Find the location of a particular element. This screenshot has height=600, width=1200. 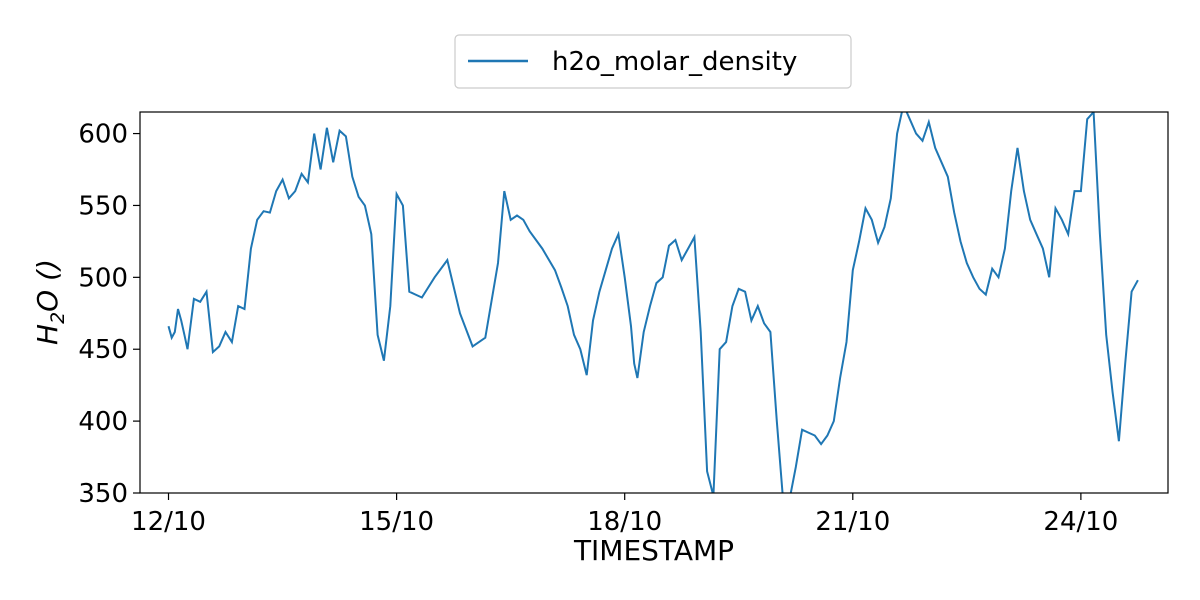

x-tick-label: 24/10 is located at coordinates (1080, 522).